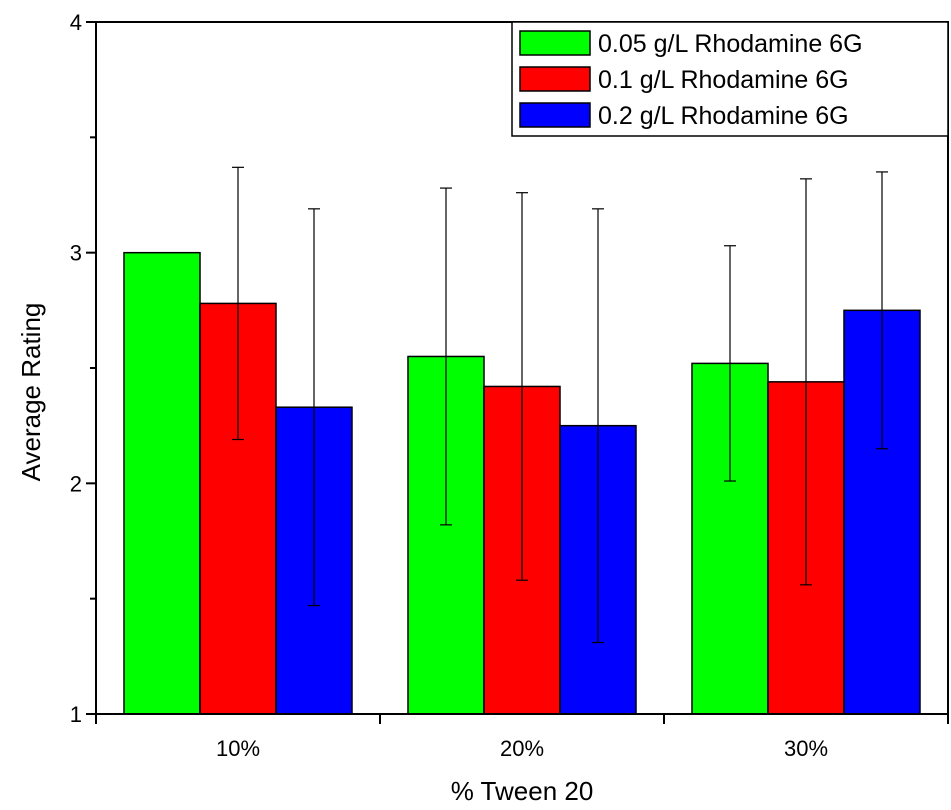 This screenshot has height=810, width=951. Describe the element at coordinates (522, 748) in the screenshot. I see `x-tick-label: 20%` at that location.